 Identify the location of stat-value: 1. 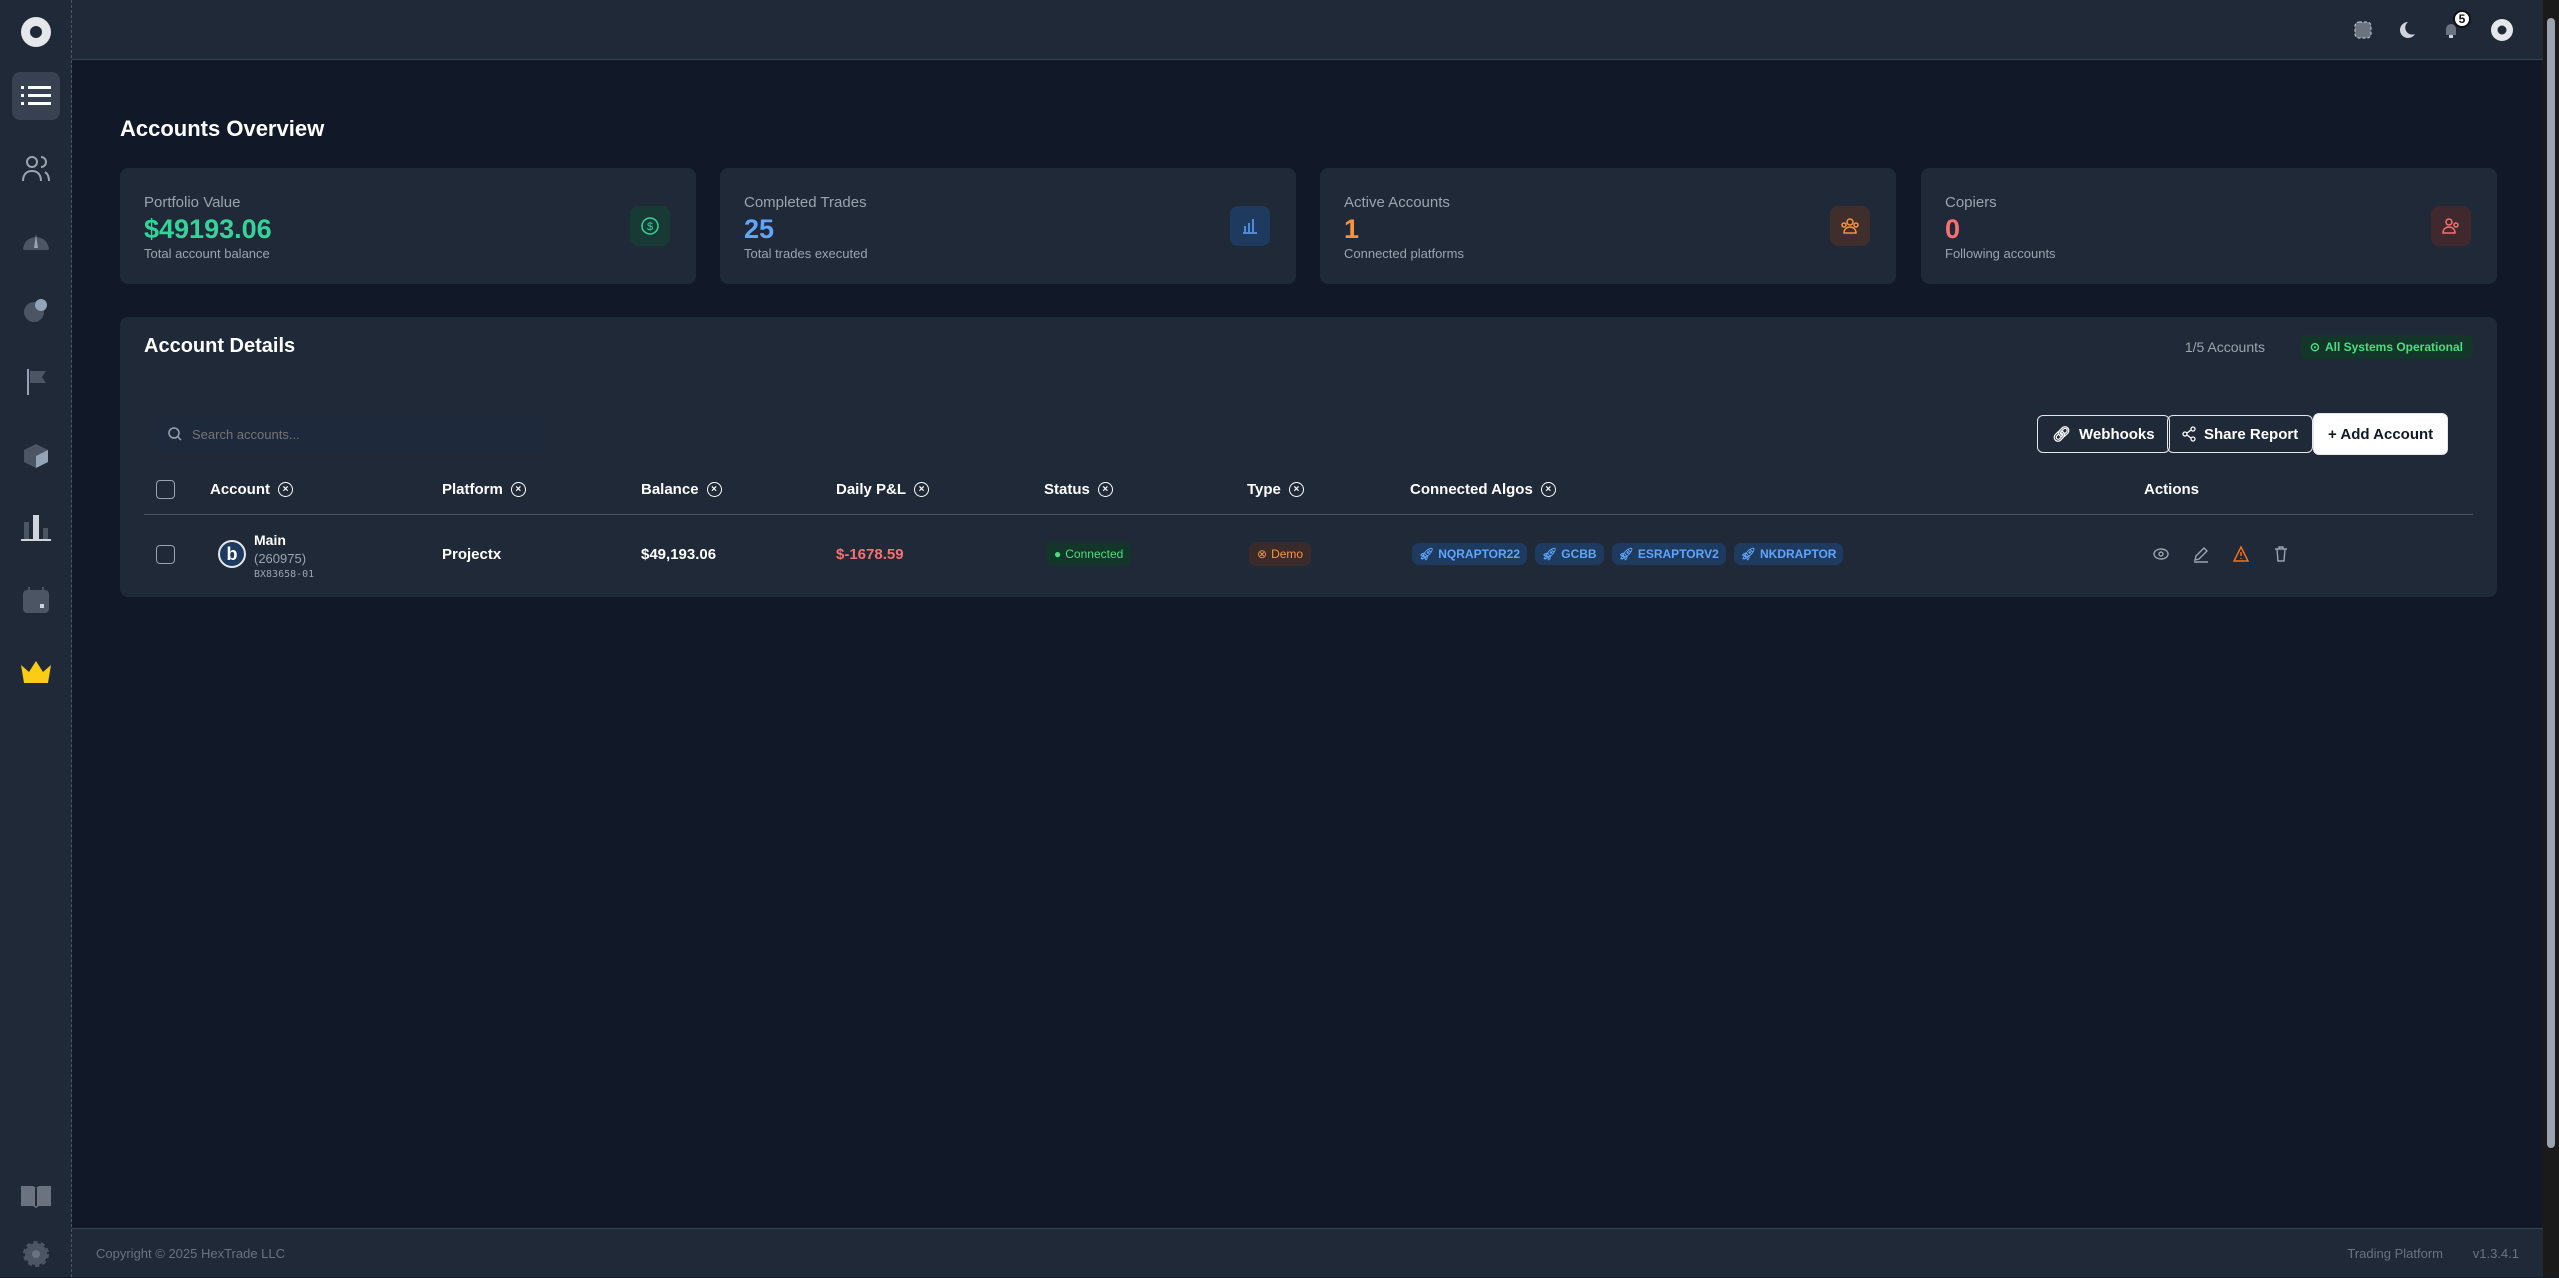
(1352, 229).